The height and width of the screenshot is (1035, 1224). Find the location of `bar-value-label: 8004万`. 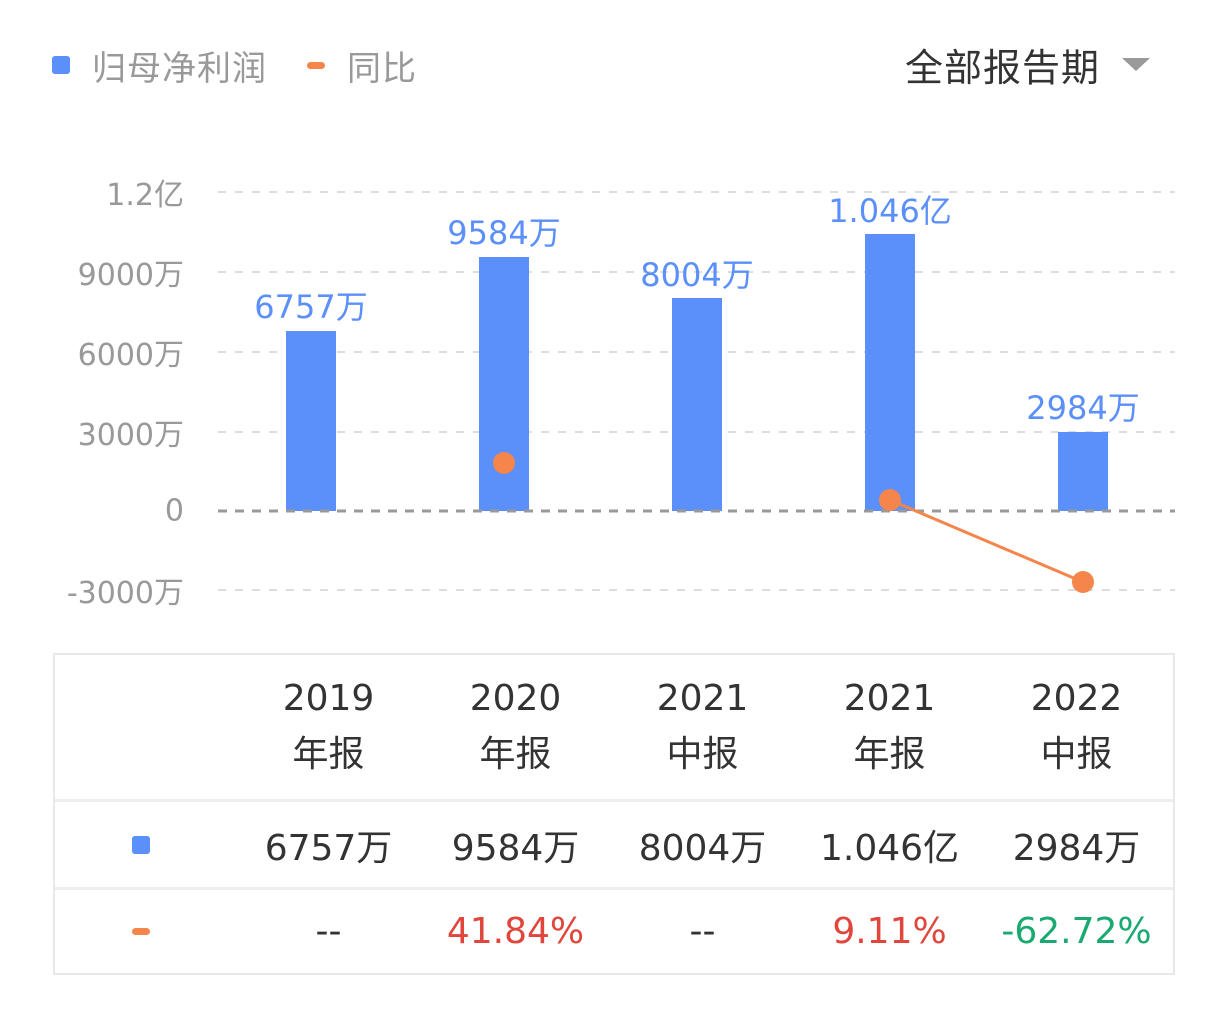

bar-value-label: 8004万 is located at coordinates (697, 275).